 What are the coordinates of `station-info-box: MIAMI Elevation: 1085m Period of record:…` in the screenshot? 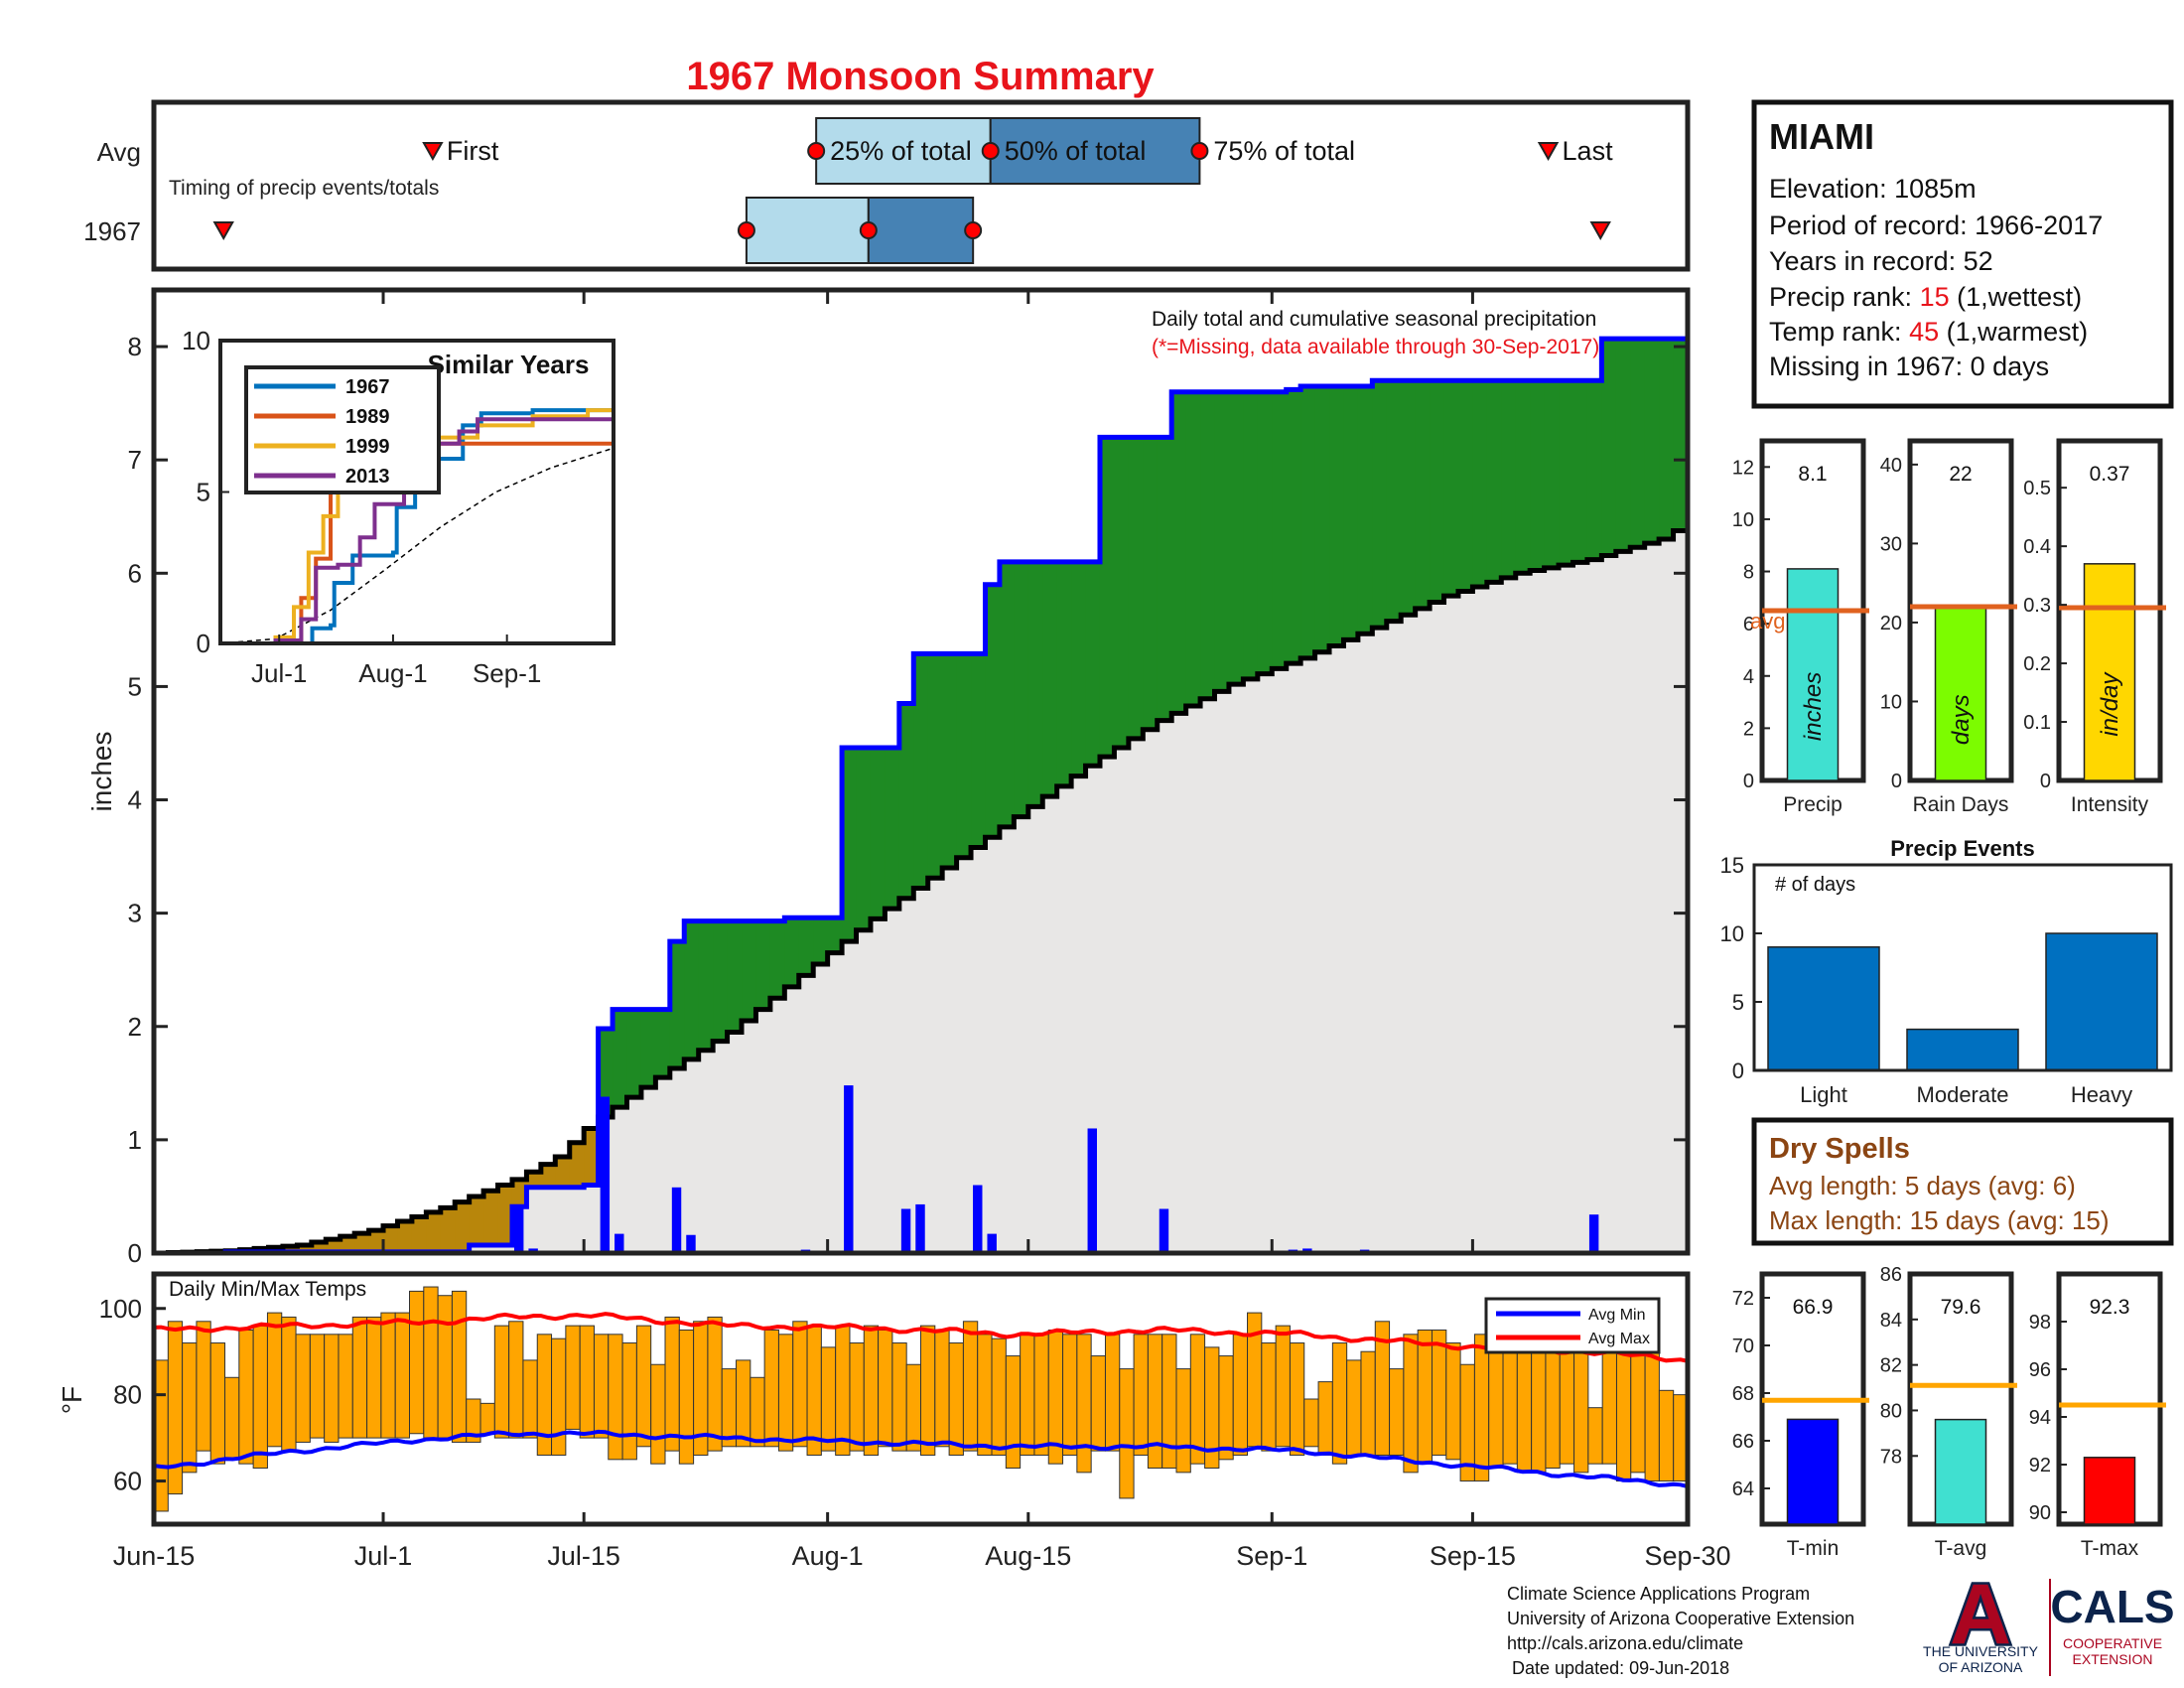 It's located at (1962, 254).